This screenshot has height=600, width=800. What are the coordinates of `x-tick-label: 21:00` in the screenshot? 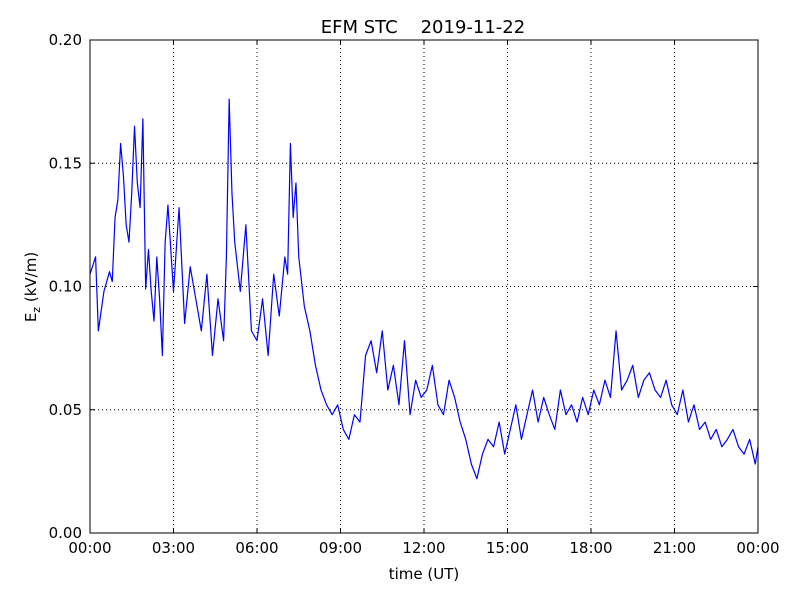 It's located at (674, 548).